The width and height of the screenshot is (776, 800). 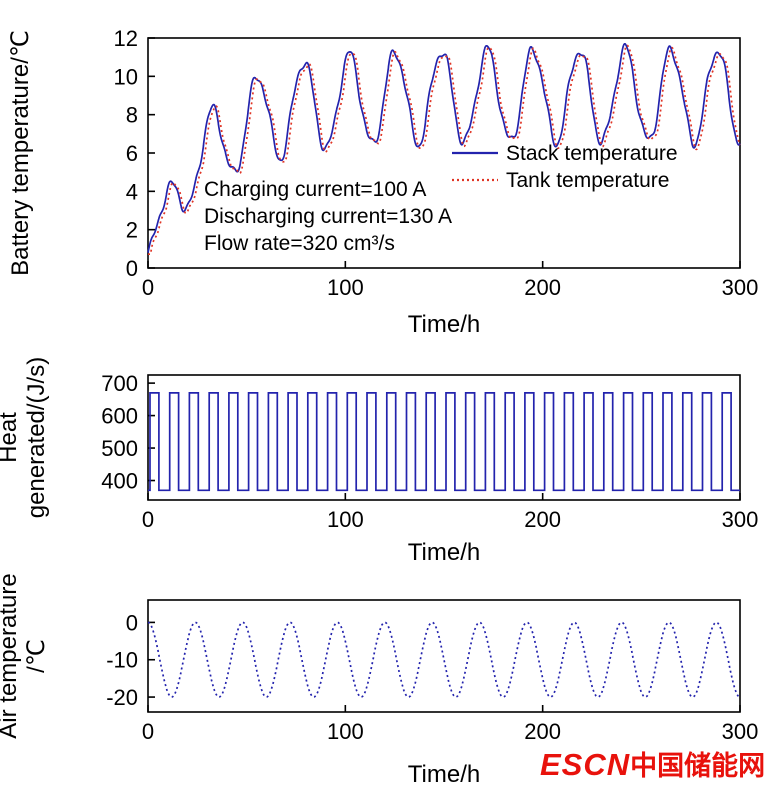 What do you see at coordinates (11, 655) in the screenshot?
I see `y-axis-label: Air temperature` at bounding box center [11, 655].